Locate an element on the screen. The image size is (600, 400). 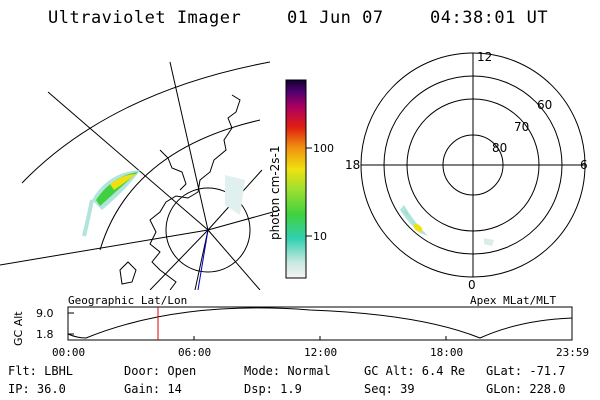
mlat-label-70: 70 is located at coordinates (521, 127).